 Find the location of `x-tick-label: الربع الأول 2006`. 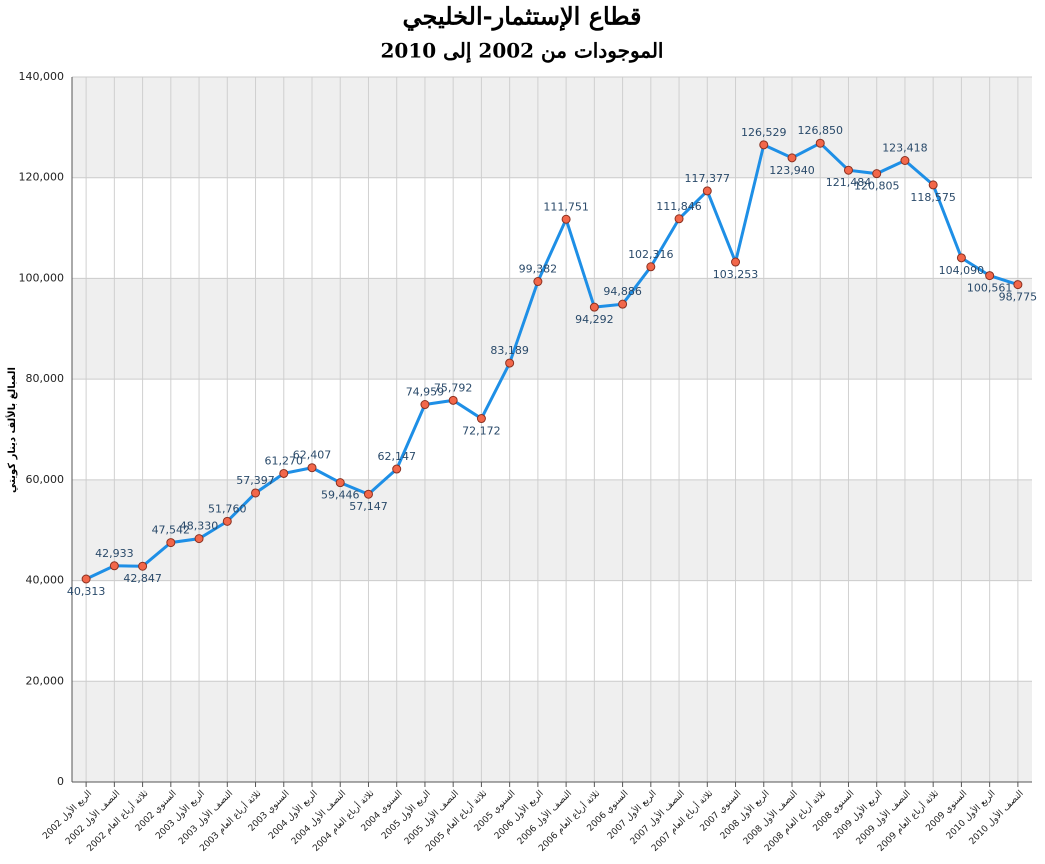

x-tick-label: الربع الأول 2006 is located at coordinates (519, 814).